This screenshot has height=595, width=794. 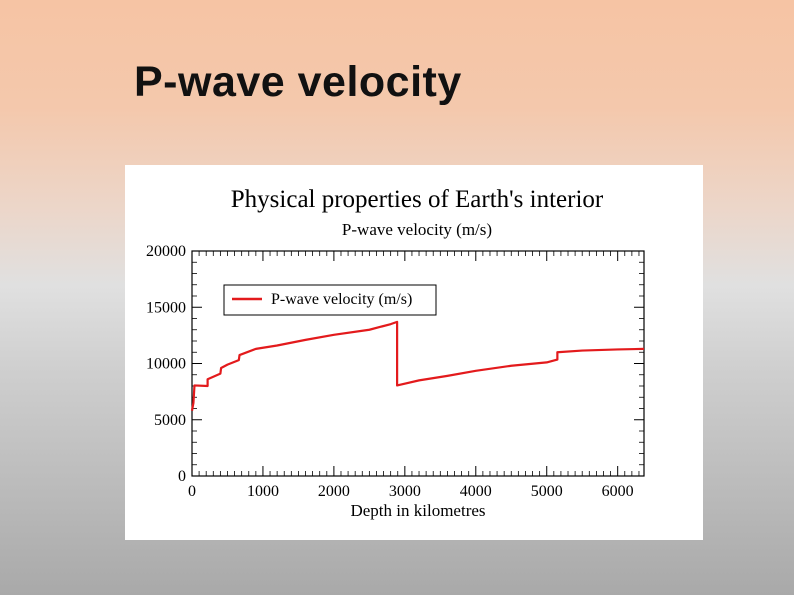 I want to click on y-tick-label: 5000, so click(x=170, y=420).